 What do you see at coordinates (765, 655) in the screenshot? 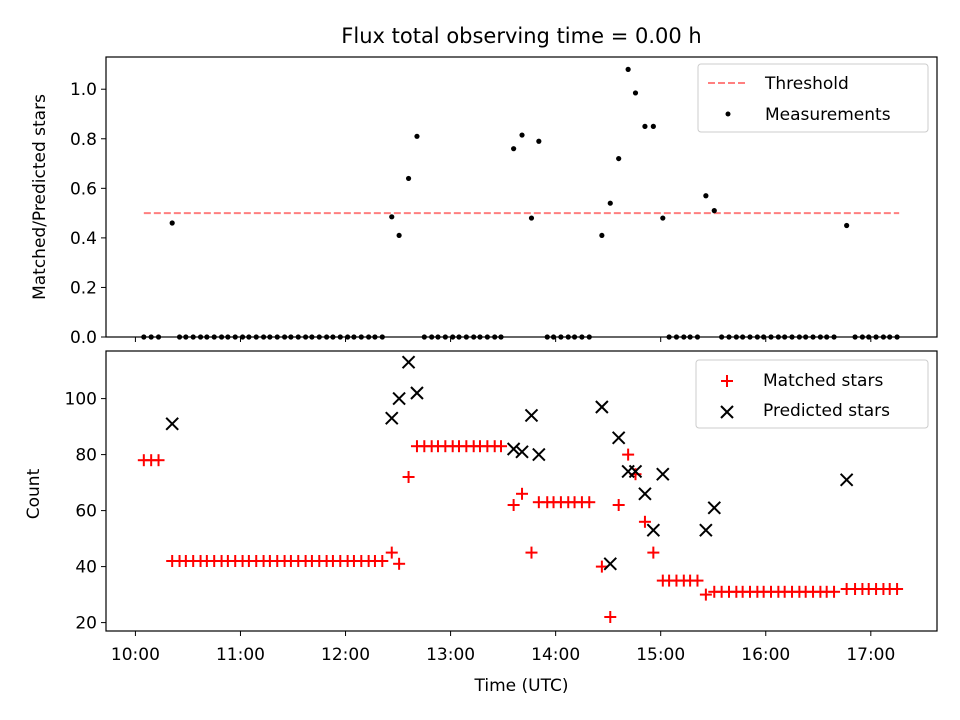
I see `bottom-xtick-label: 16:00` at bounding box center [765, 655].